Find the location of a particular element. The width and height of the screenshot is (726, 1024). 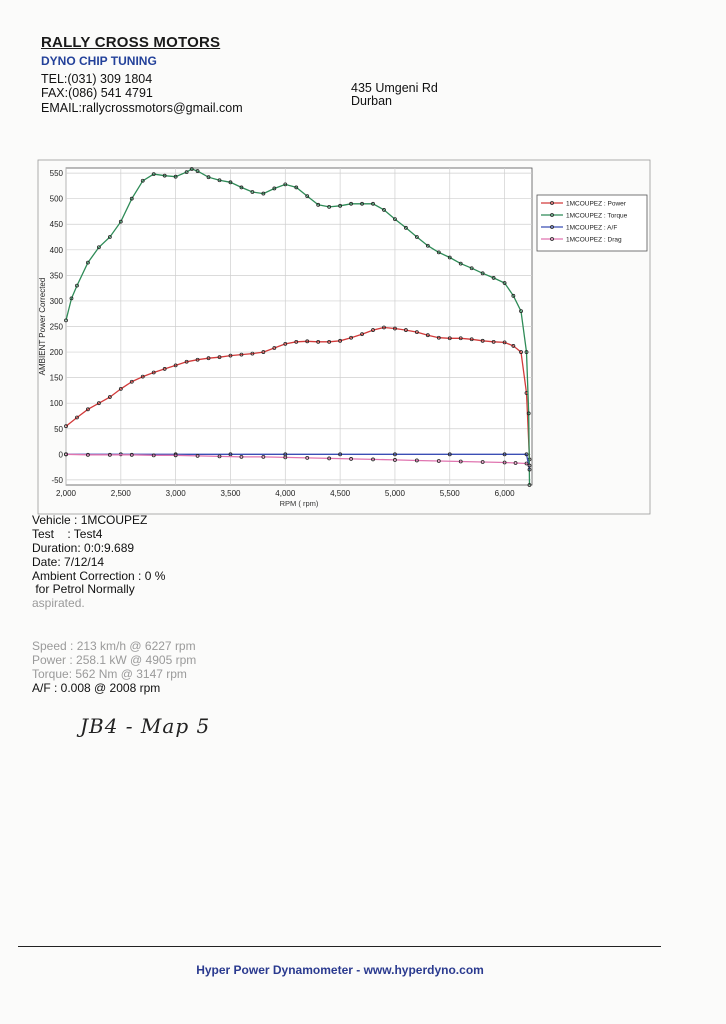

legend-label: 1MCOUPEZ : Power is located at coordinates (596, 204).